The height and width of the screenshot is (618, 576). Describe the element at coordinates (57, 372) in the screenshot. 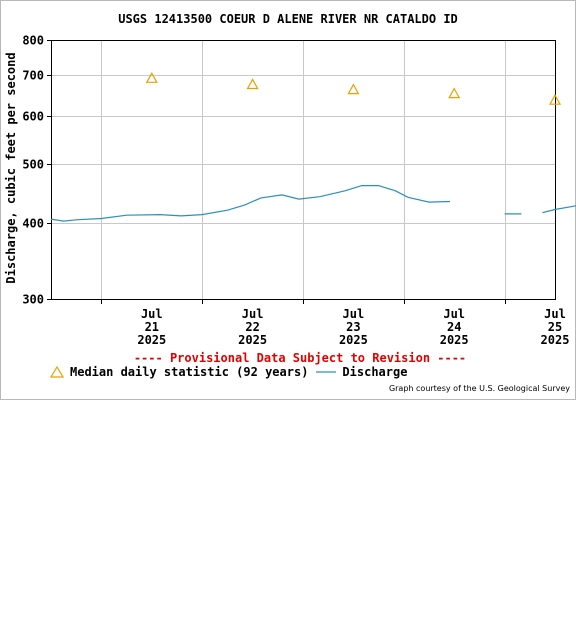

I see `triangle-marker-icon` at that location.